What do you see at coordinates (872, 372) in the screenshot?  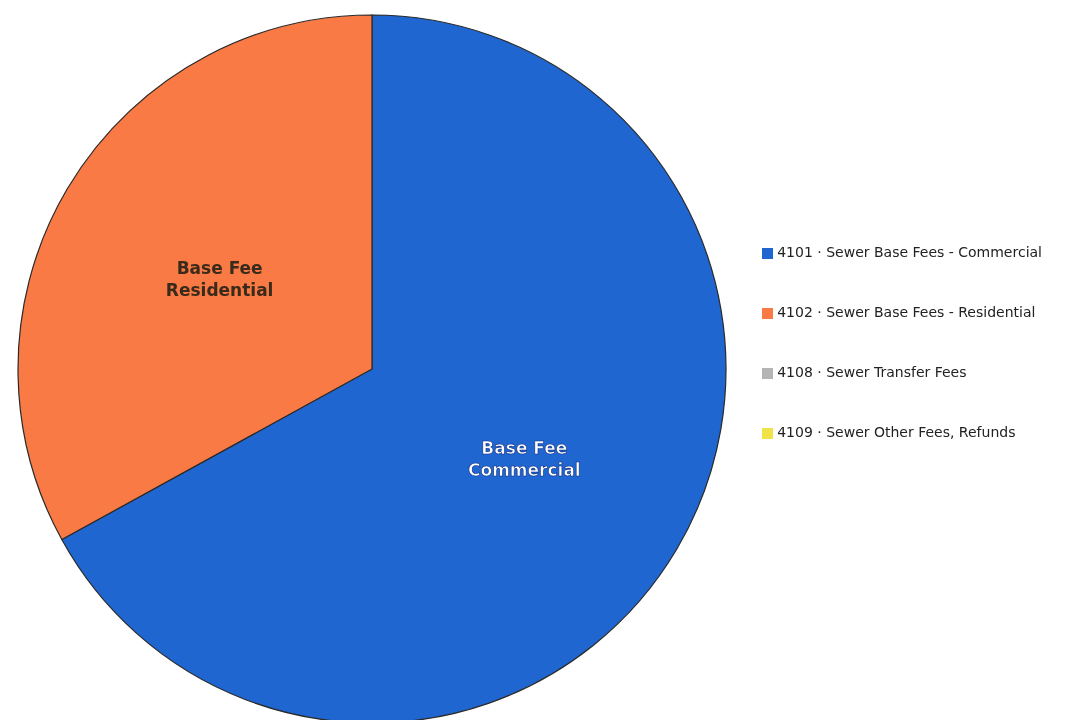 I see `legend-label: 4108 · Sewer Transfer Fees` at bounding box center [872, 372].